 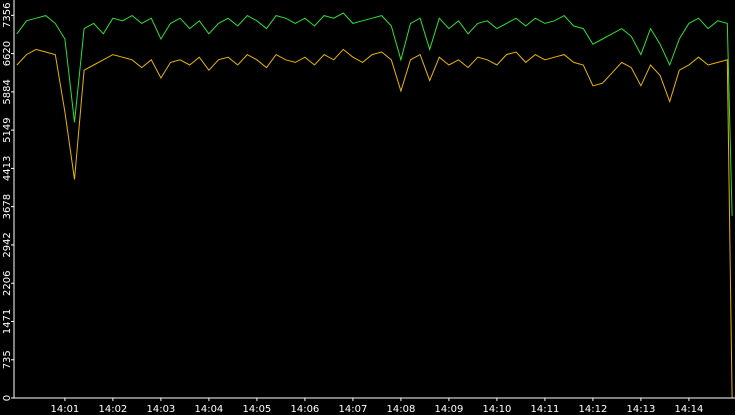 What do you see at coordinates (7, 15) in the screenshot?
I see `y-tick-label: 7356` at bounding box center [7, 15].